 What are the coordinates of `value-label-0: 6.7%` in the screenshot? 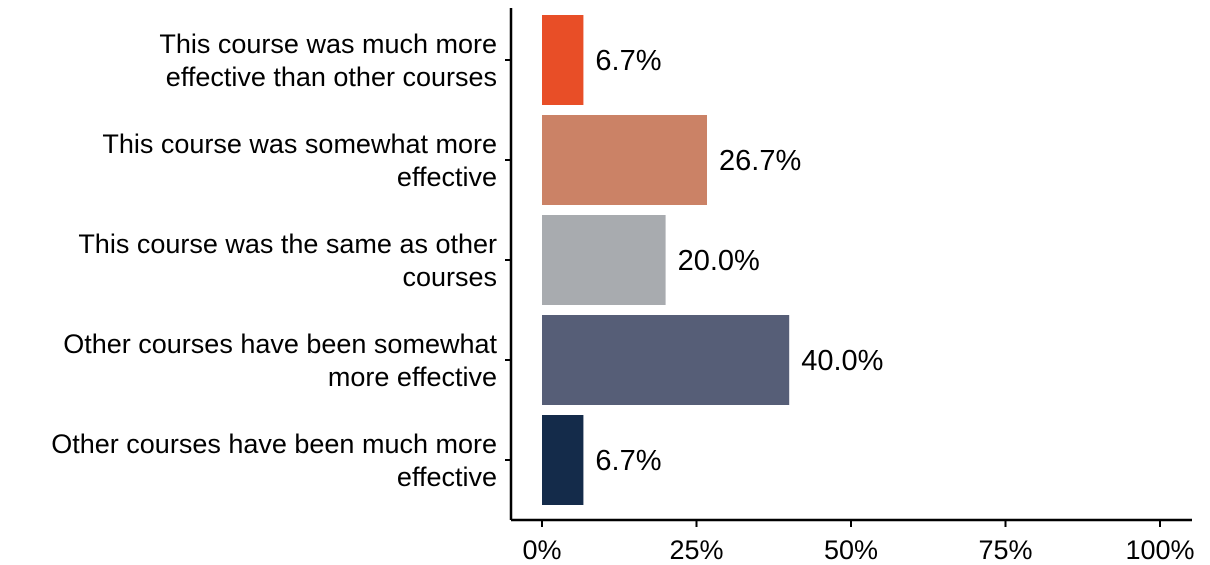 It's located at (628, 61).